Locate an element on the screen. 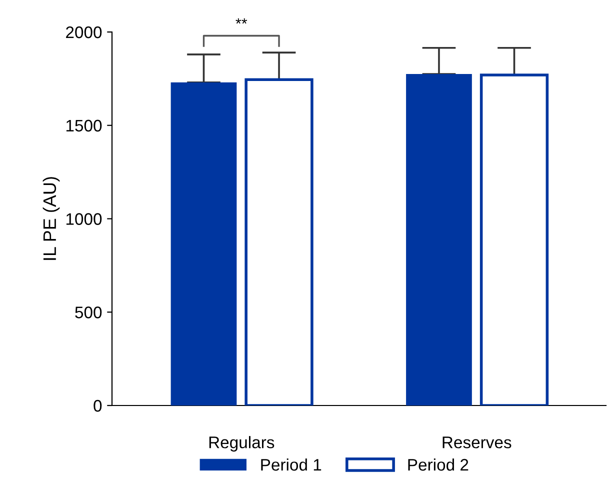 The height and width of the screenshot is (489, 608). y-axis-title: IL PE (AU) is located at coordinates (51, 218).